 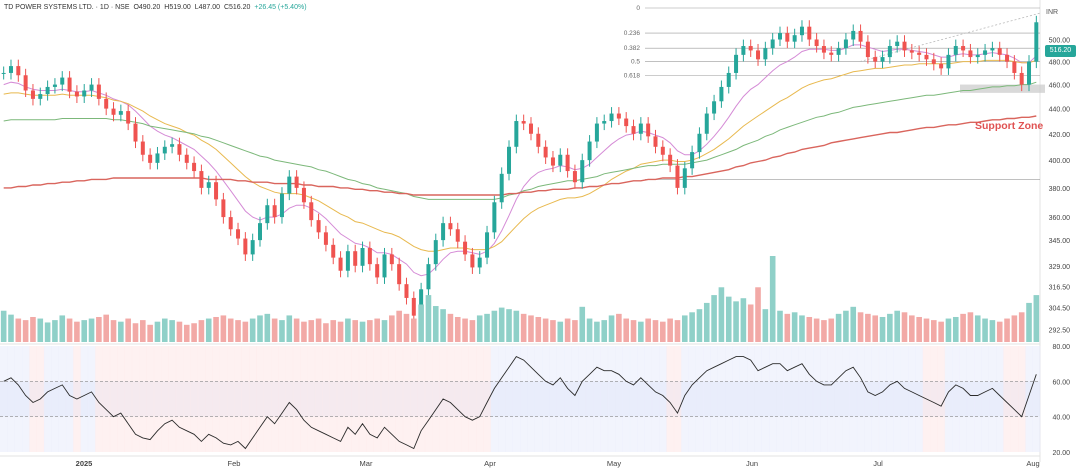 I want to click on fib-level-label: 0.382, so click(x=632, y=48).